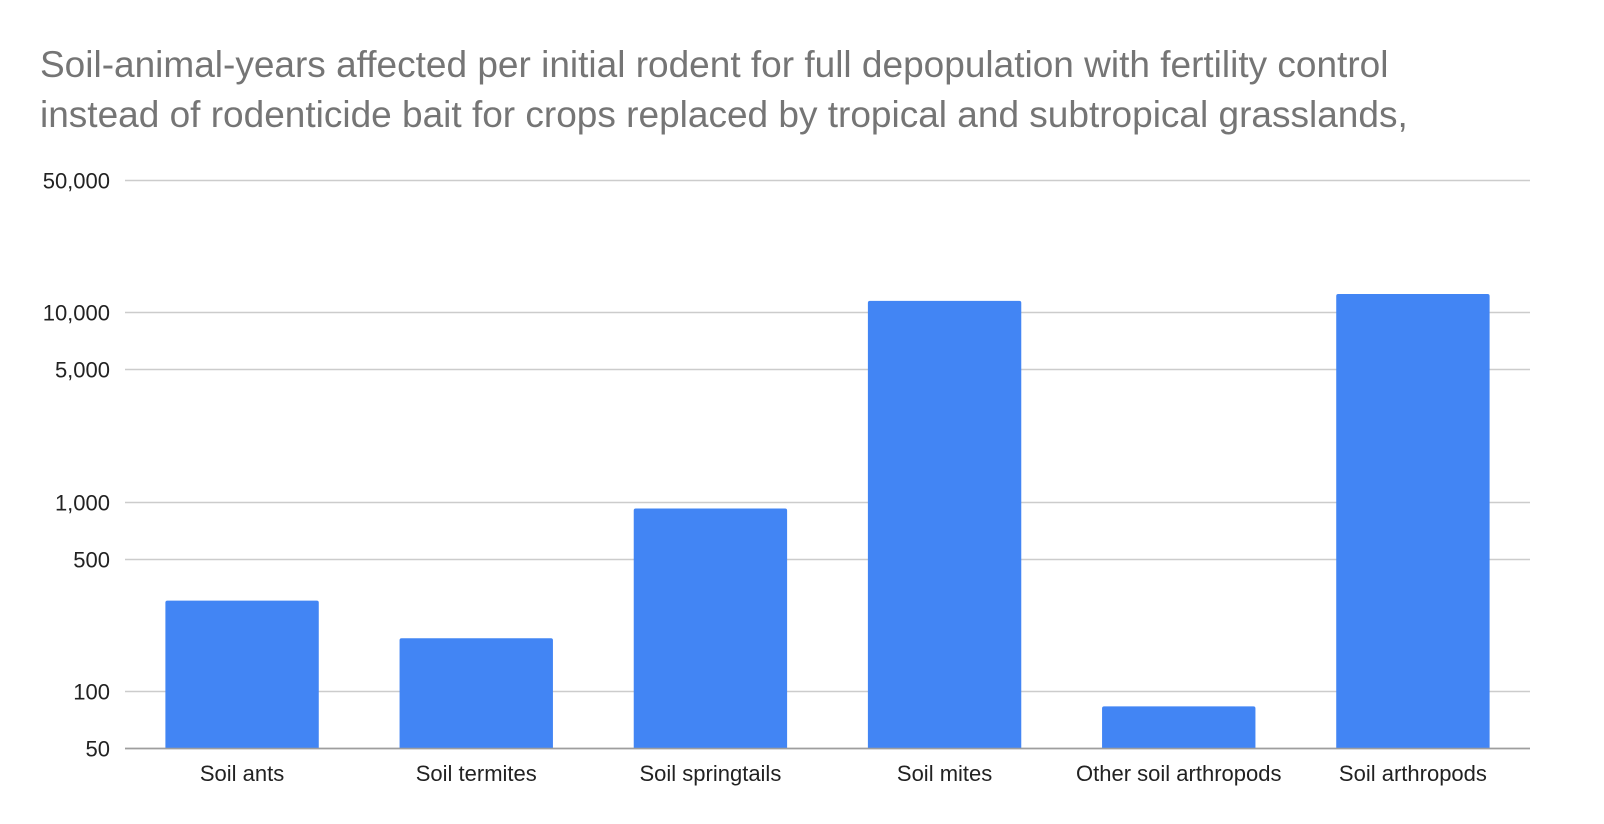  I want to click on y-tick-label: 500, so click(91, 560).